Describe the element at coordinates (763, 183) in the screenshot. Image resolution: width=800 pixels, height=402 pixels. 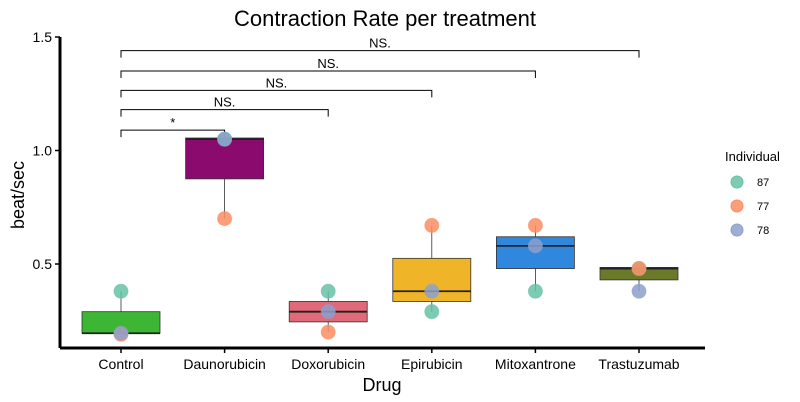
I see `legend-label: 87` at that location.